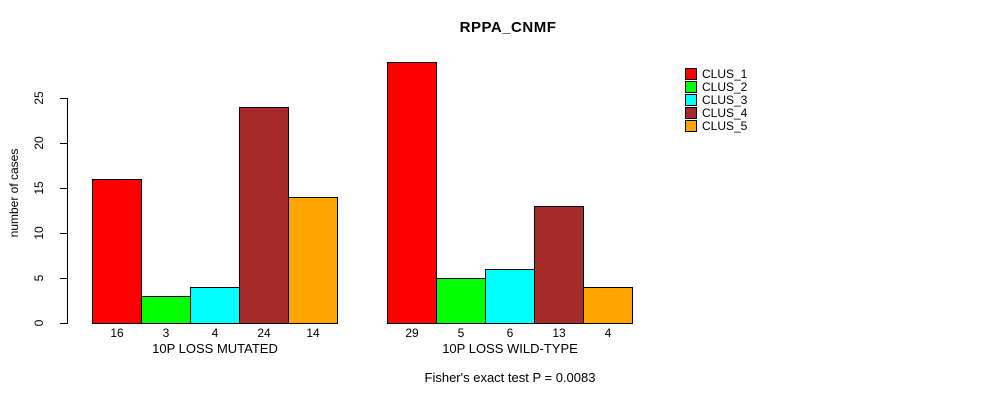  Describe the element at coordinates (725, 74) in the screenshot. I see `legend-label: CLUS_1` at that location.